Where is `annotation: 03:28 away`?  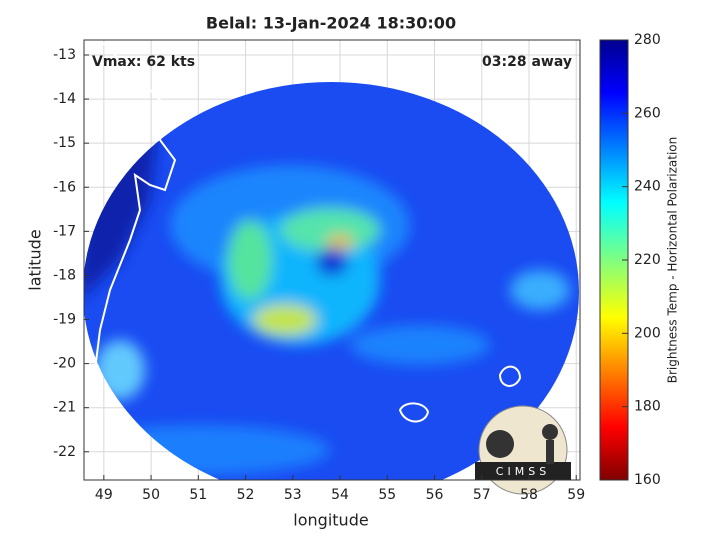 annotation: 03:28 away is located at coordinates (527, 62).